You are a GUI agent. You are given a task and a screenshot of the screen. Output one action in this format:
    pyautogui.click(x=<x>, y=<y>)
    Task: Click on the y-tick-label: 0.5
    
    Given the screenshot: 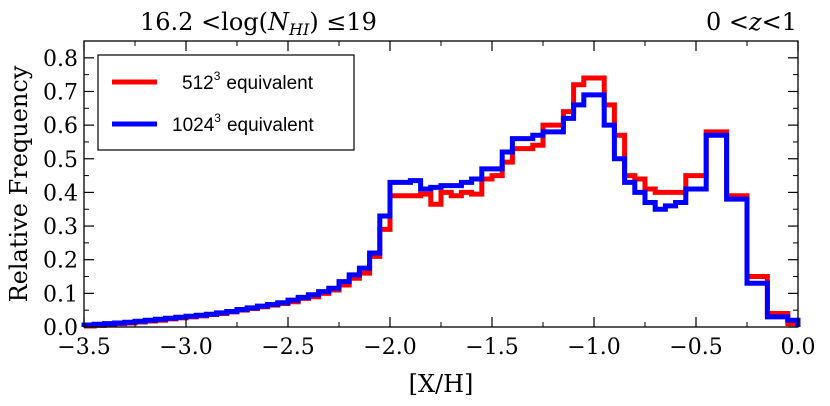 What is the action you would take?
    pyautogui.click(x=60, y=160)
    